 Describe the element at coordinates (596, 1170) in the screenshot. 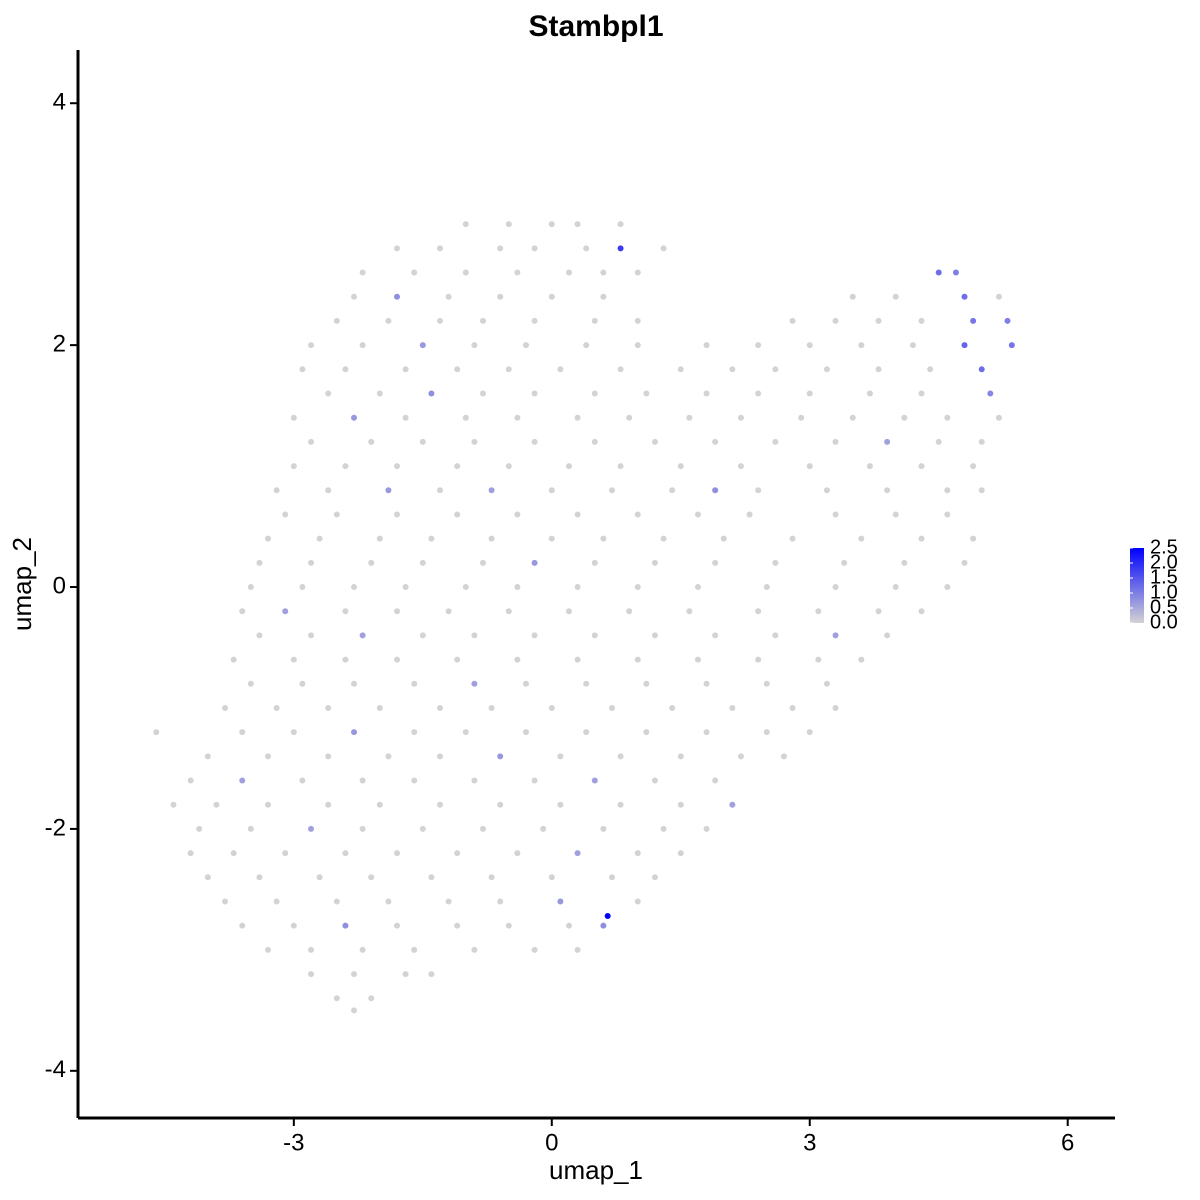

I see `x-axis-label: umap_1` at that location.